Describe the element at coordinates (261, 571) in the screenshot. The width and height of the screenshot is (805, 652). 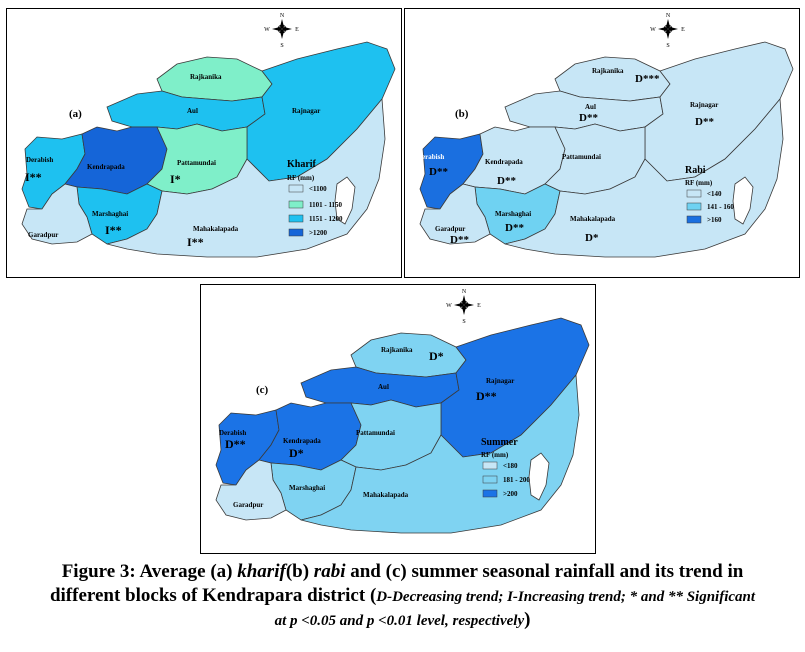
I see `caption-kharif: kharif` at that location.